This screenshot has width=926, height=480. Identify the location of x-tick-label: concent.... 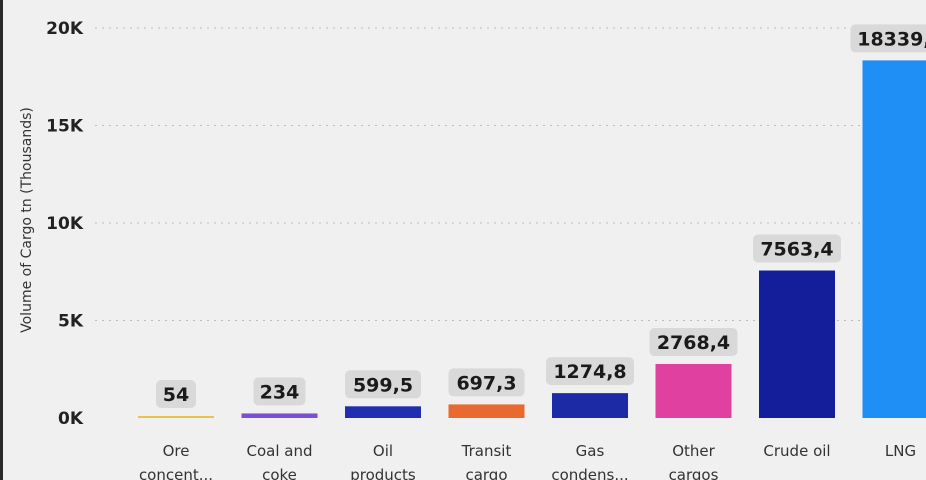
(176, 473).